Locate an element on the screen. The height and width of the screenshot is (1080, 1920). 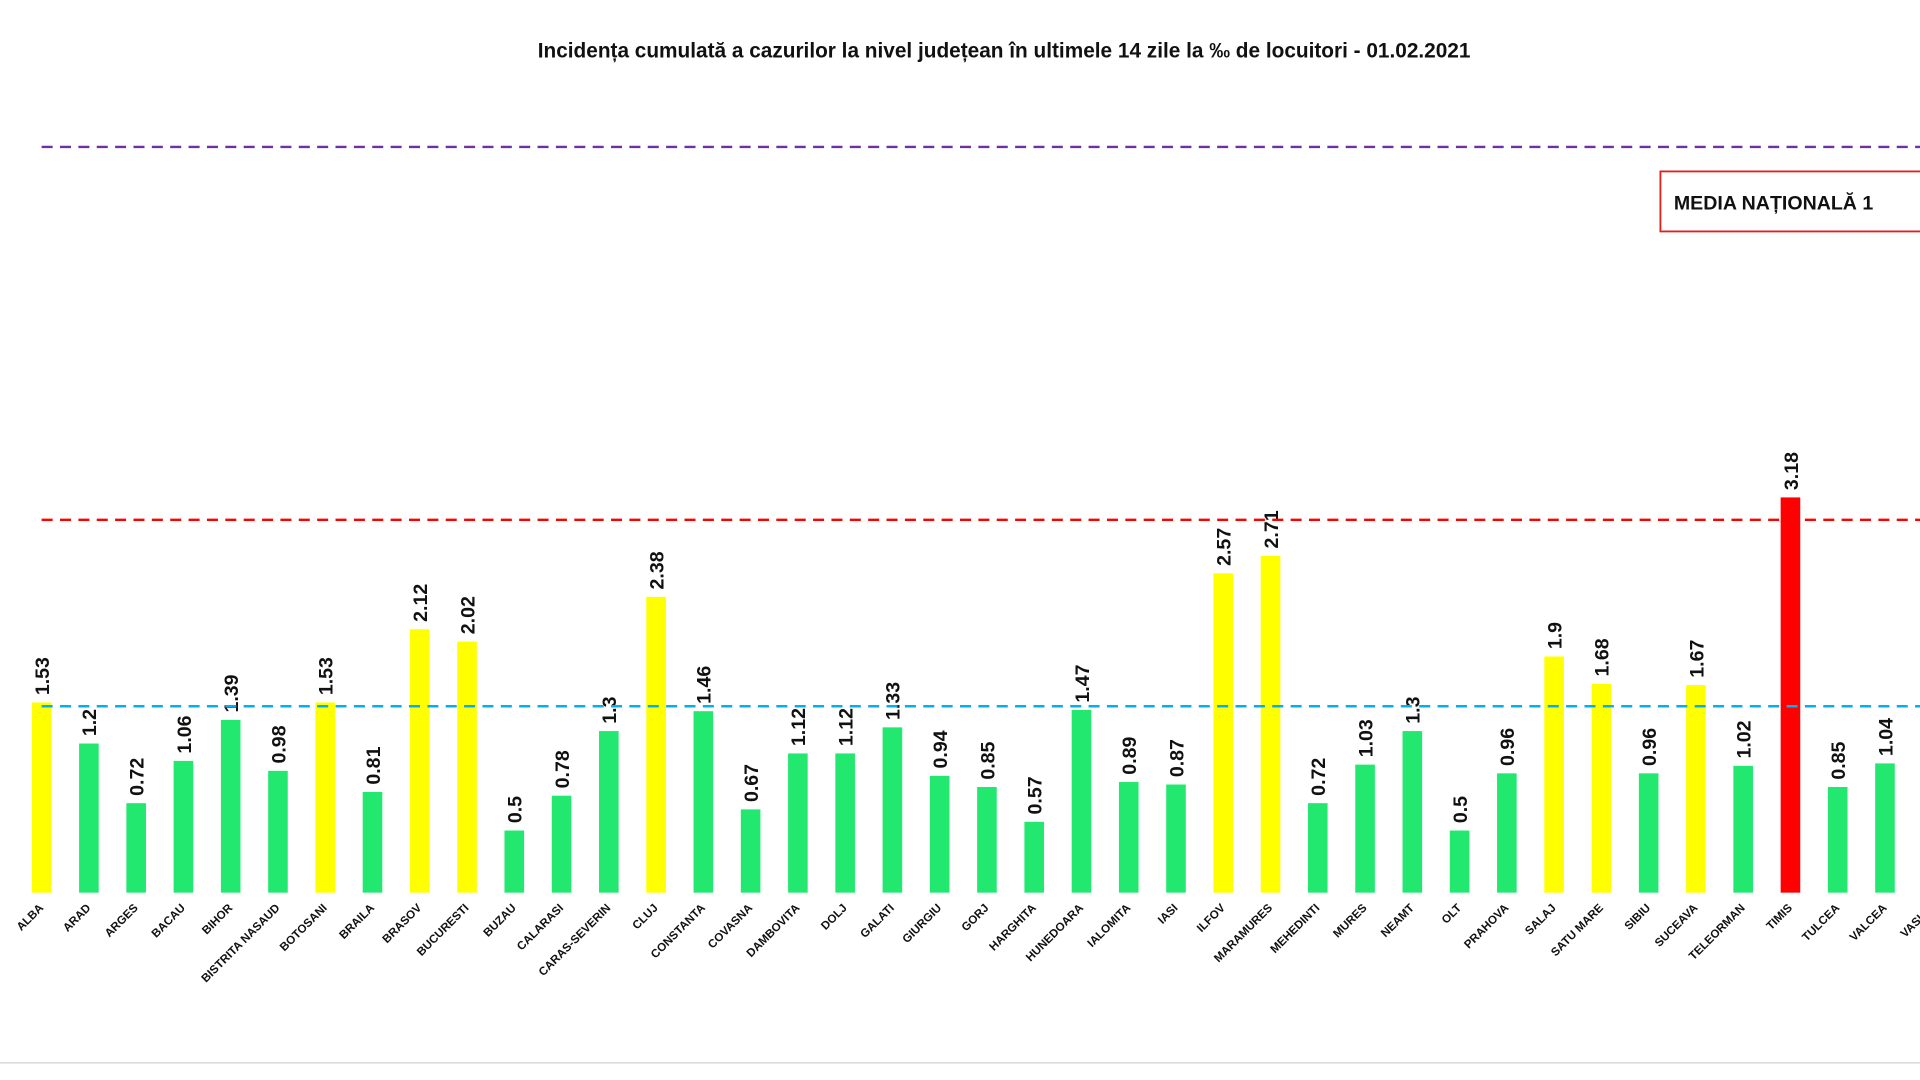
value-label: 1.39 is located at coordinates (232, 693).